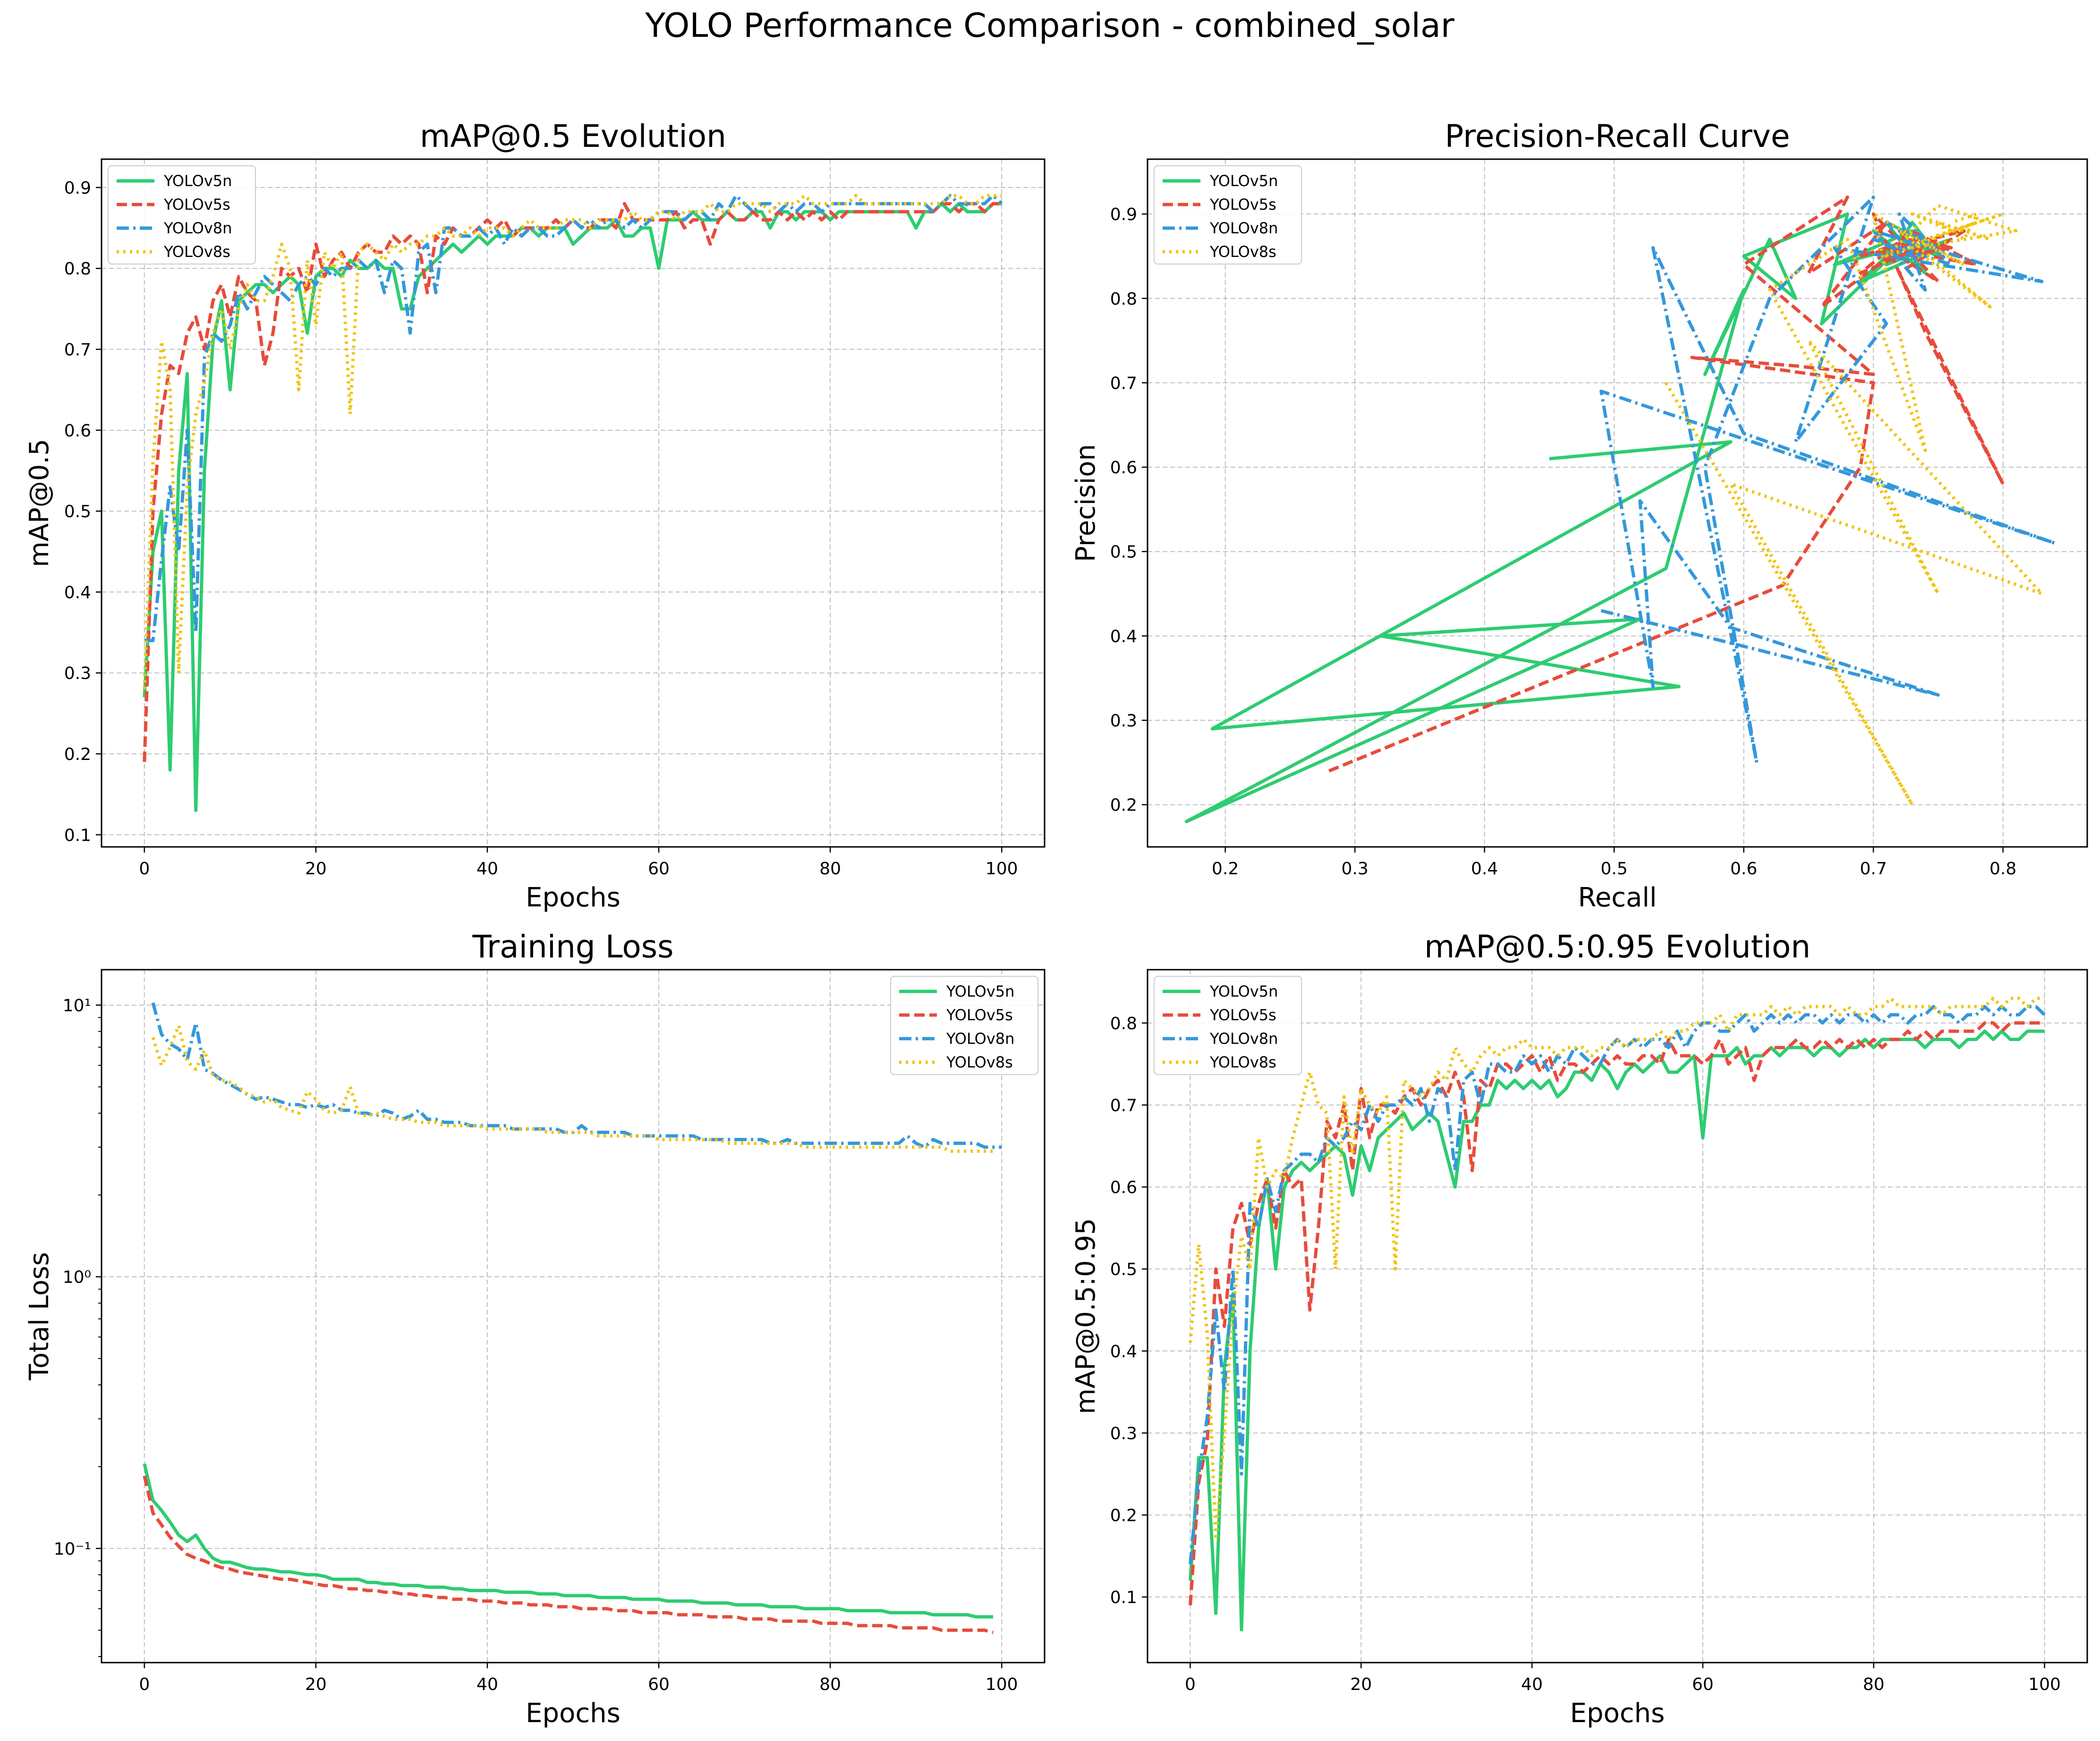  Describe the element at coordinates (39, 1316) in the screenshot. I see `y-axis-label: Total Loss` at that location.